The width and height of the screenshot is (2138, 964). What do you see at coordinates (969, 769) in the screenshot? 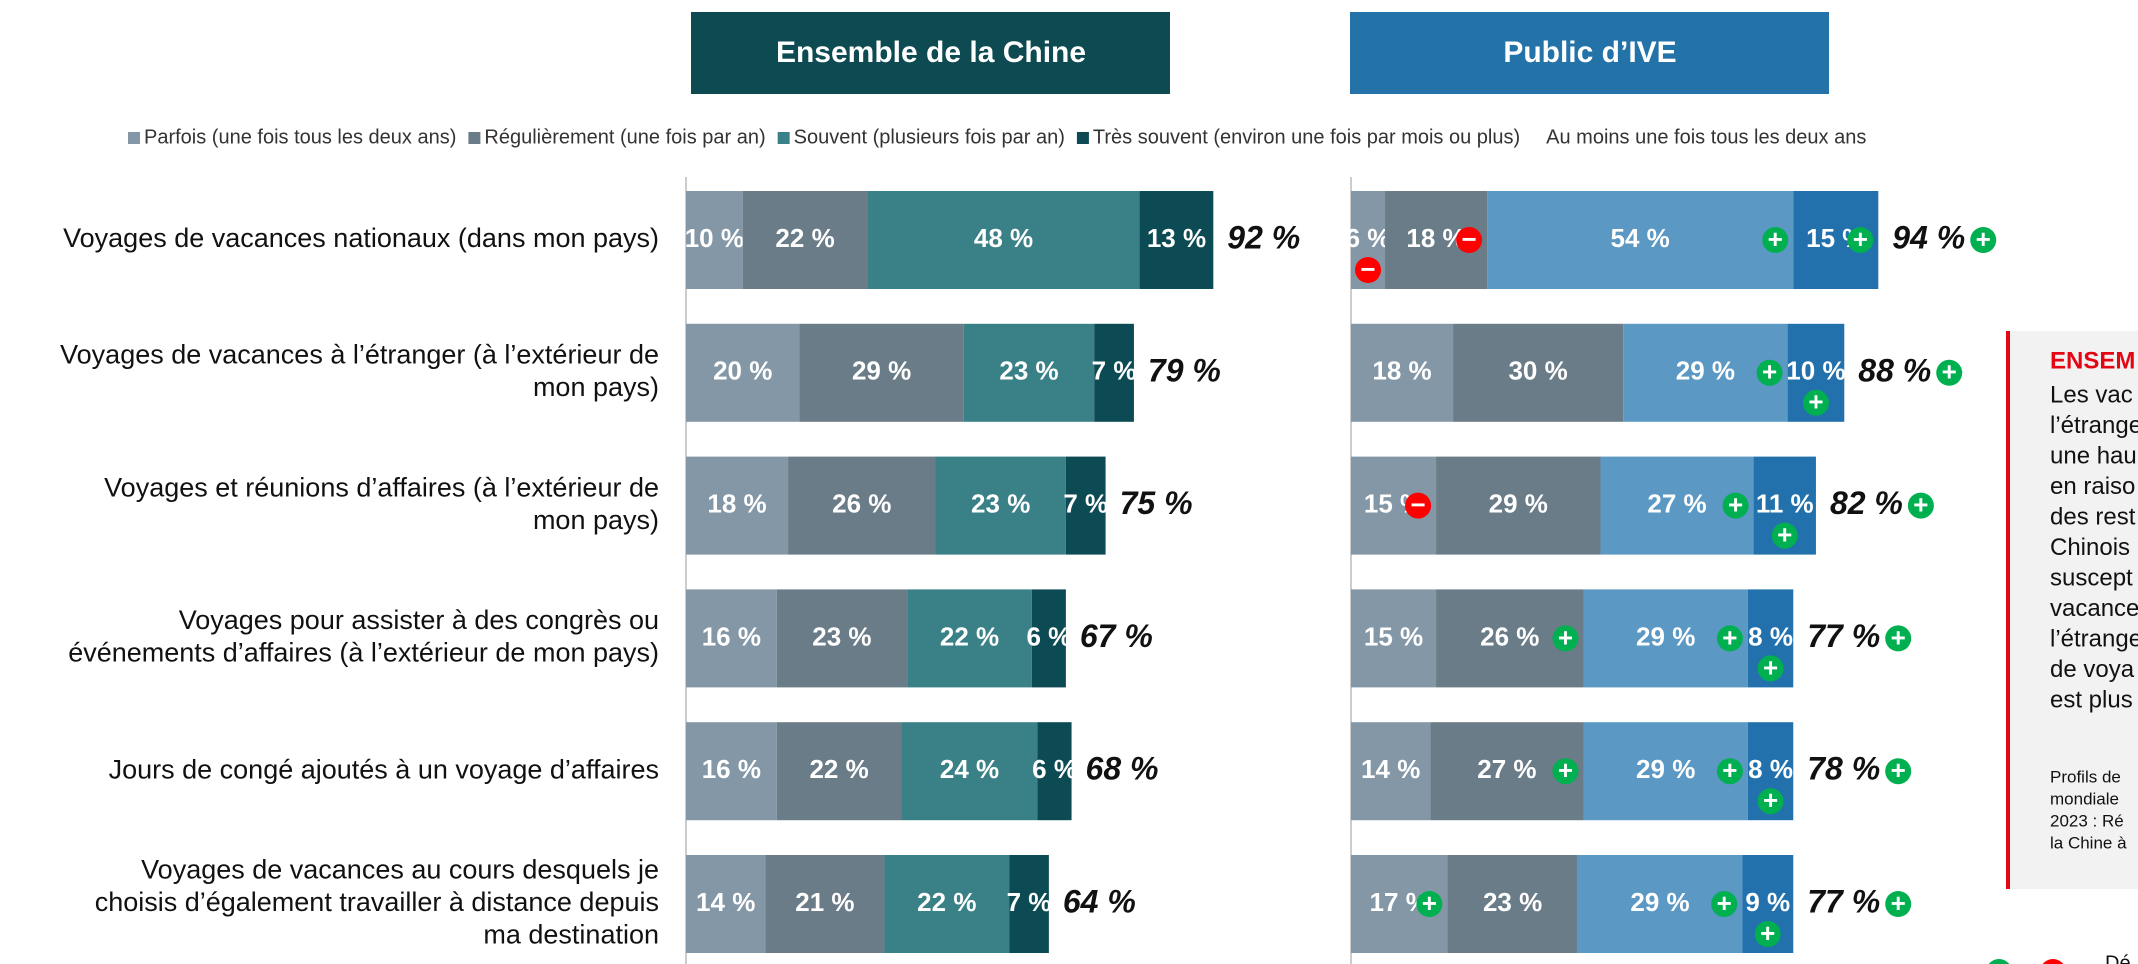
I see `bar-label: 24 %` at bounding box center [969, 769].